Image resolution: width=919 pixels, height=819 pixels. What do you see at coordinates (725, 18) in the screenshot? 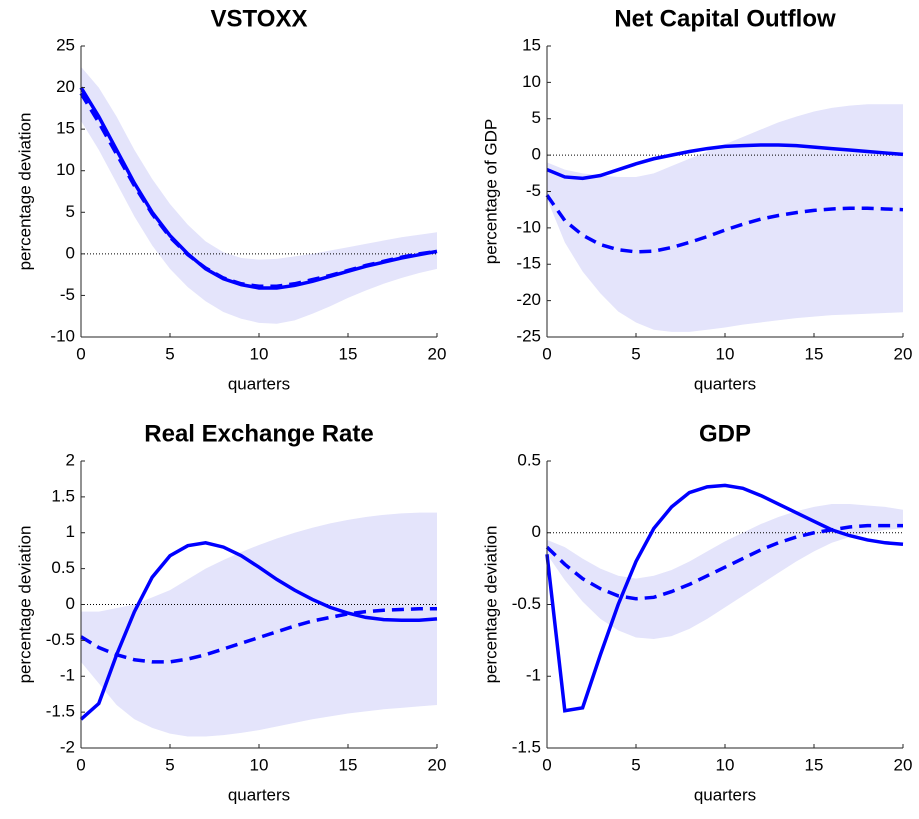
I see `subplot-title: Net Capital Outflow` at bounding box center [725, 18].